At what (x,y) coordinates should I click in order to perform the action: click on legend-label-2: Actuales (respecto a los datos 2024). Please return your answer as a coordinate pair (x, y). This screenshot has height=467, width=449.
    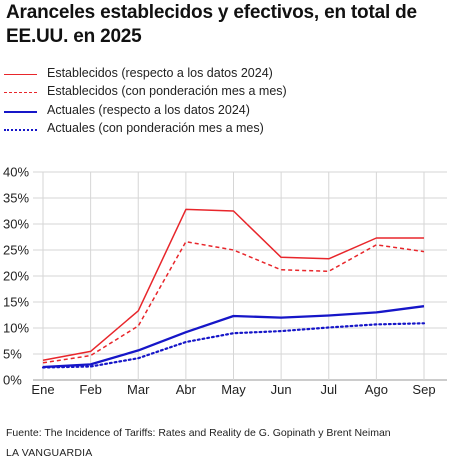
    Looking at the image, I should click on (148, 110).